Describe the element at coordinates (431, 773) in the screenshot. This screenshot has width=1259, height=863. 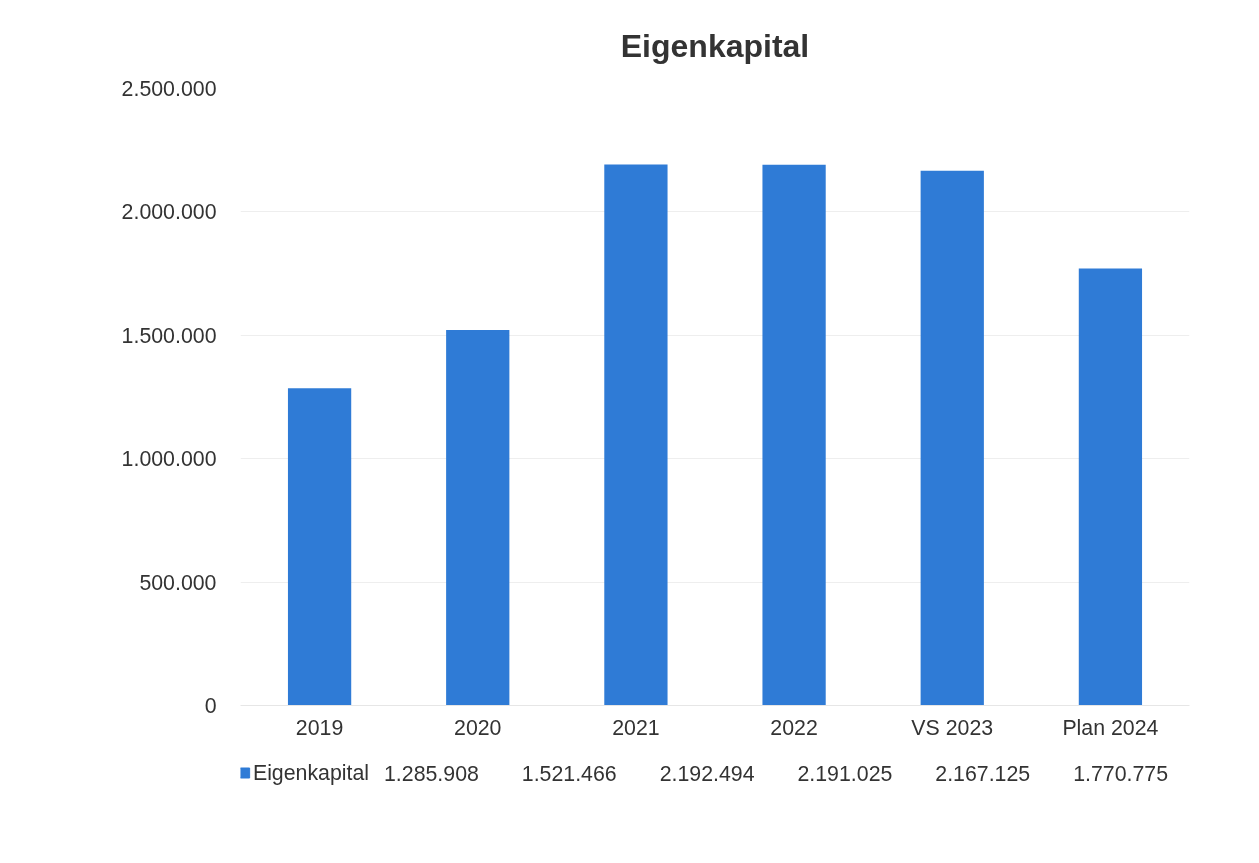
I see `text: 1.285.908` at that location.